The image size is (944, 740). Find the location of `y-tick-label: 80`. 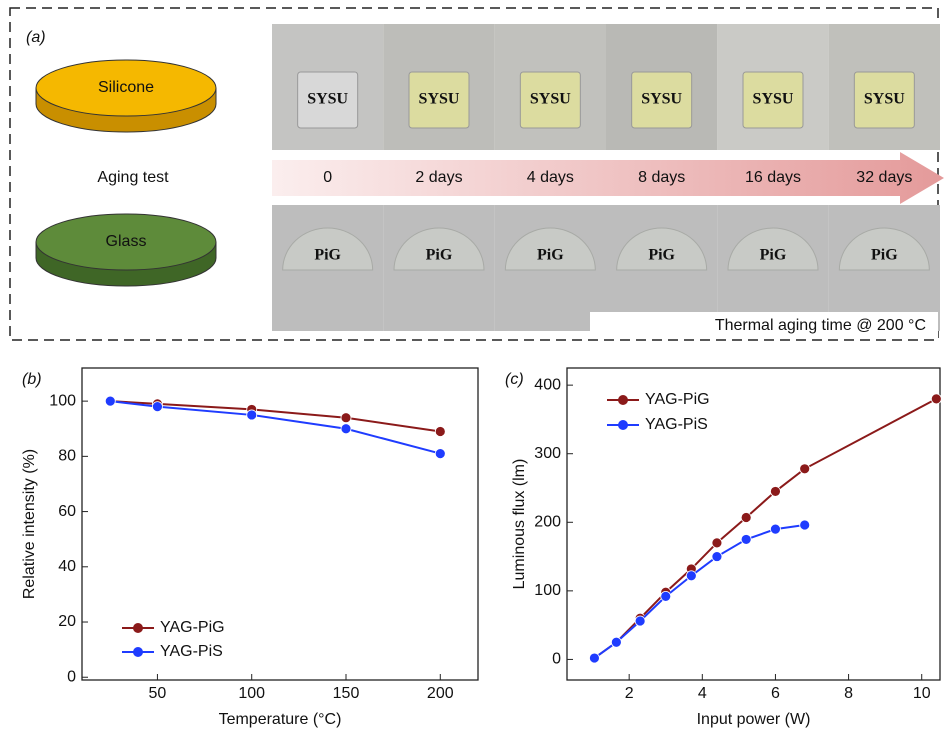

y-tick-label: 80 is located at coordinates (67, 456).